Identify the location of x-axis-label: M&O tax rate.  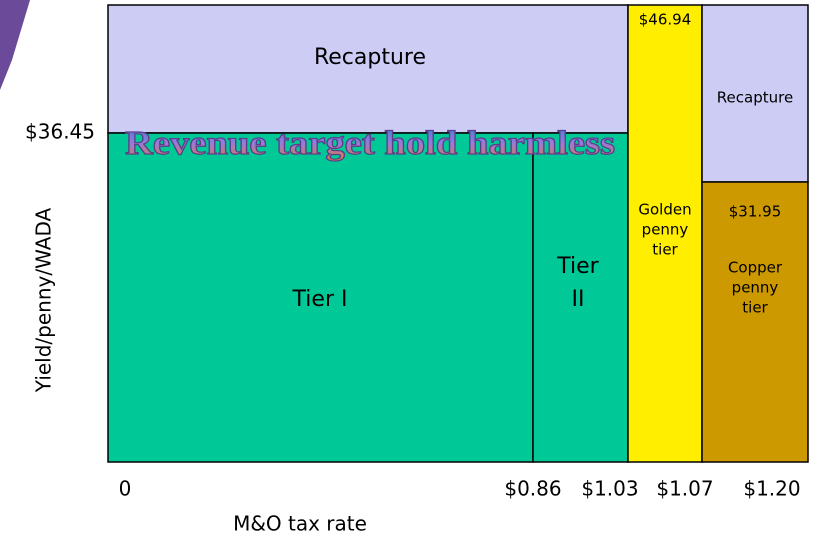
(300, 524).